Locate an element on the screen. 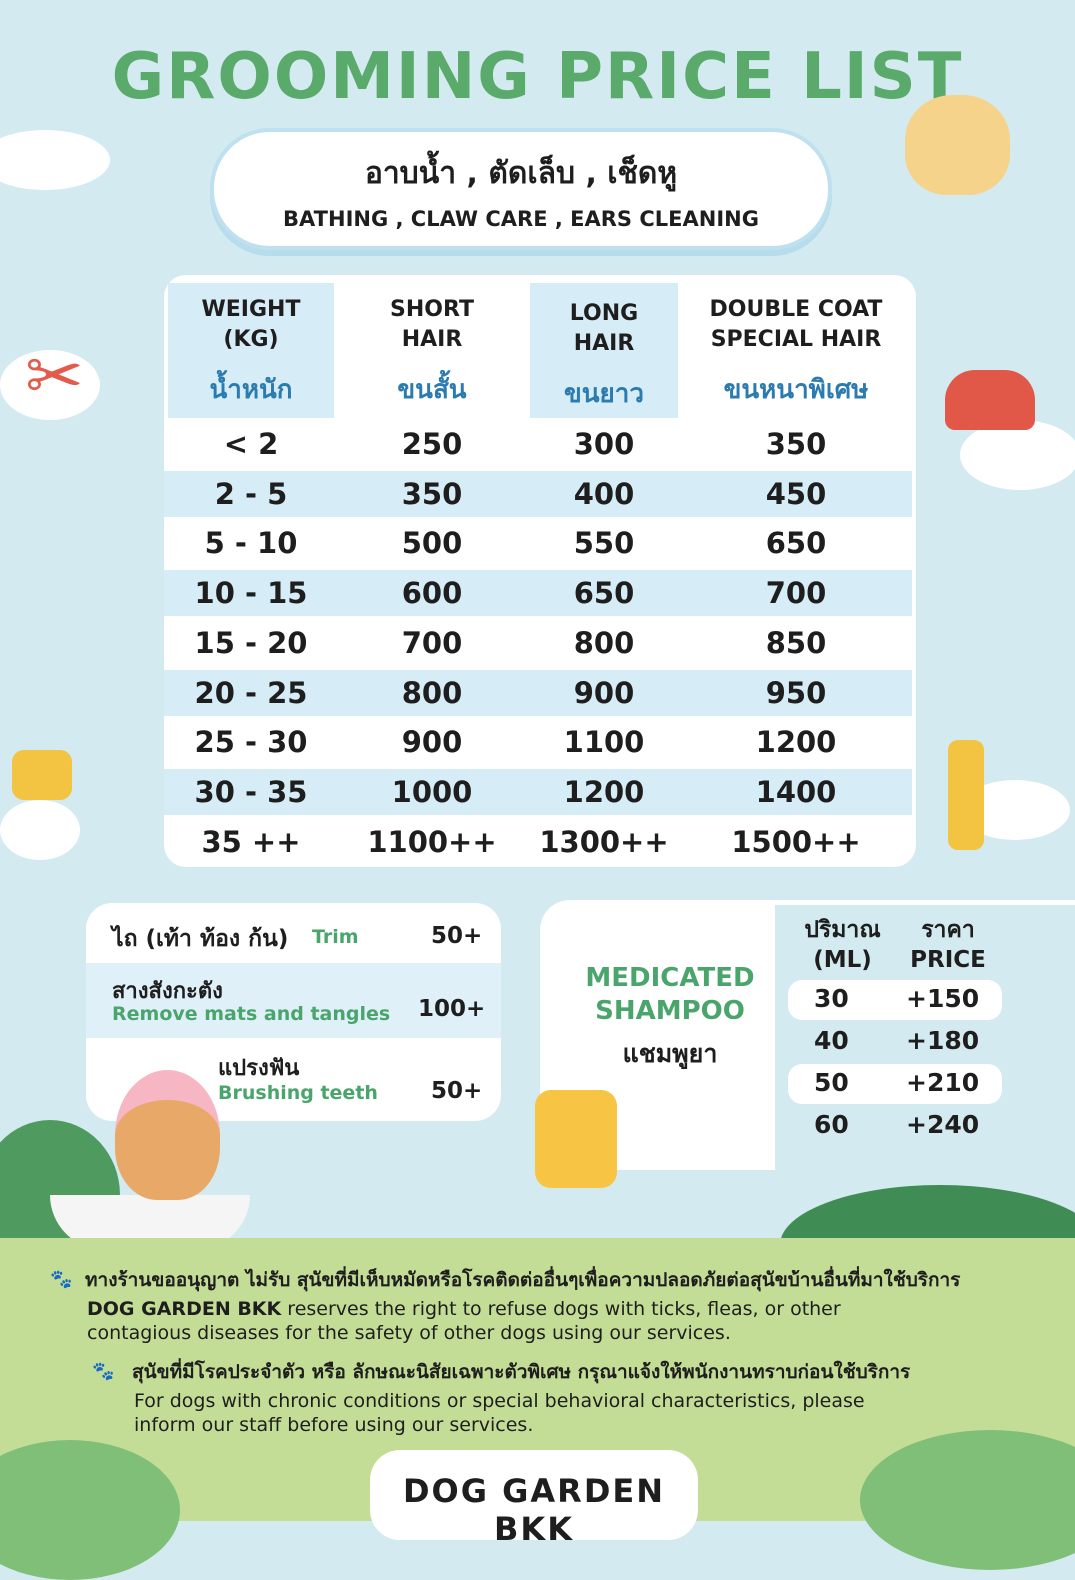 Image resolution: width=1075 pixels, height=1580 pixels. shampoo-row: 30 +150 is located at coordinates (895, 1000).